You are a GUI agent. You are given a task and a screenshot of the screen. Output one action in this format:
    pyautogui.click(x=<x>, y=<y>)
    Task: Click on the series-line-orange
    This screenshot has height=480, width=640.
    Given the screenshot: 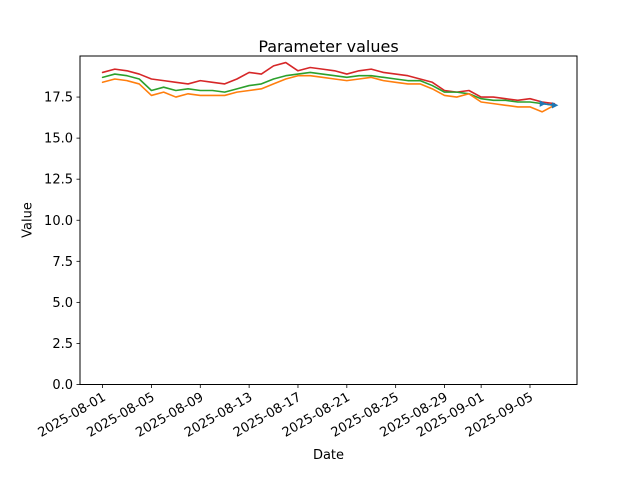 What is the action you would take?
    pyautogui.click(x=328, y=93)
    